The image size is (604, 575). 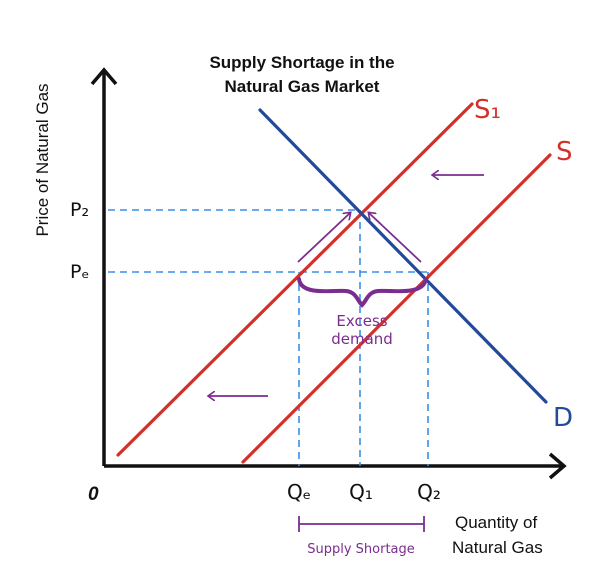 I want to click on excess-demand-label-line-2: demand, so click(x=362, y=339).